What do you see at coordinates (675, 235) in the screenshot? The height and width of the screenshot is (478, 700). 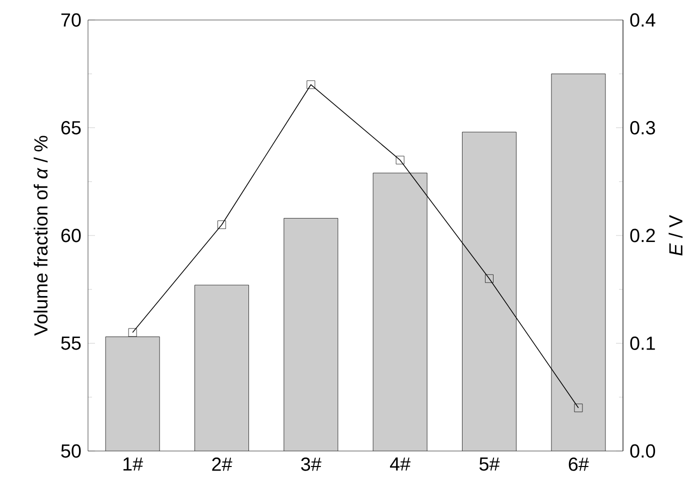 I see `y2-axis-title: E / V` at bounding box center [675, 235].